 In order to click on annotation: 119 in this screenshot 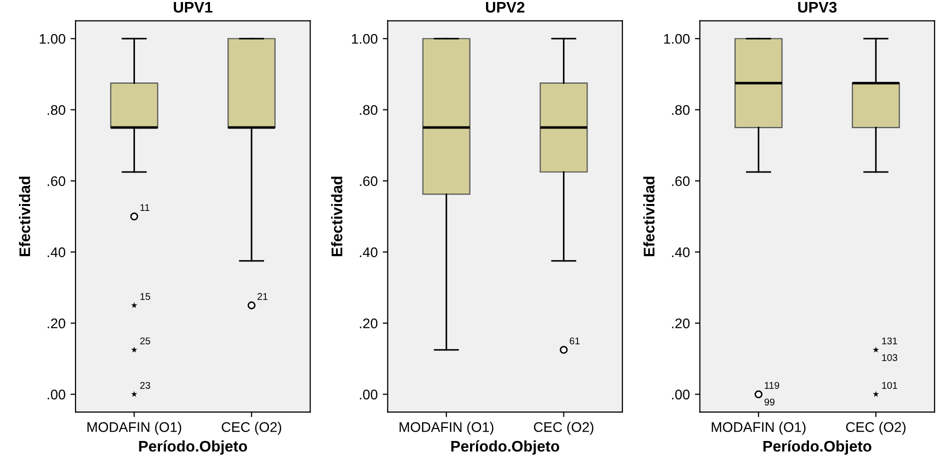, I will do `click(772, 385)`.